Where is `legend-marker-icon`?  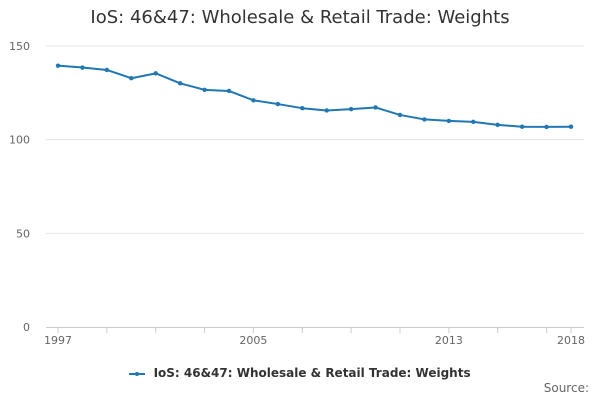
legend-marker-icon is located at coordinates (137, 374).